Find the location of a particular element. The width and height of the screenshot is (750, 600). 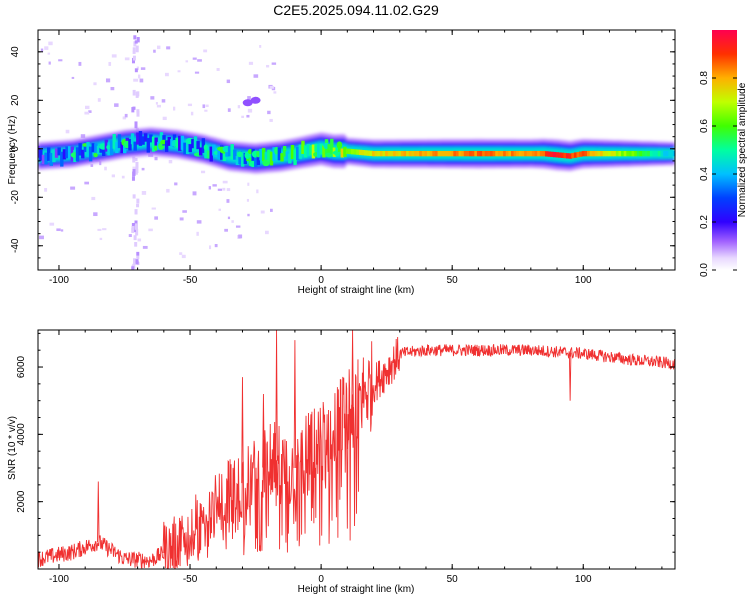

y-tick-label: 6000 is located at coordinates (21, 366).